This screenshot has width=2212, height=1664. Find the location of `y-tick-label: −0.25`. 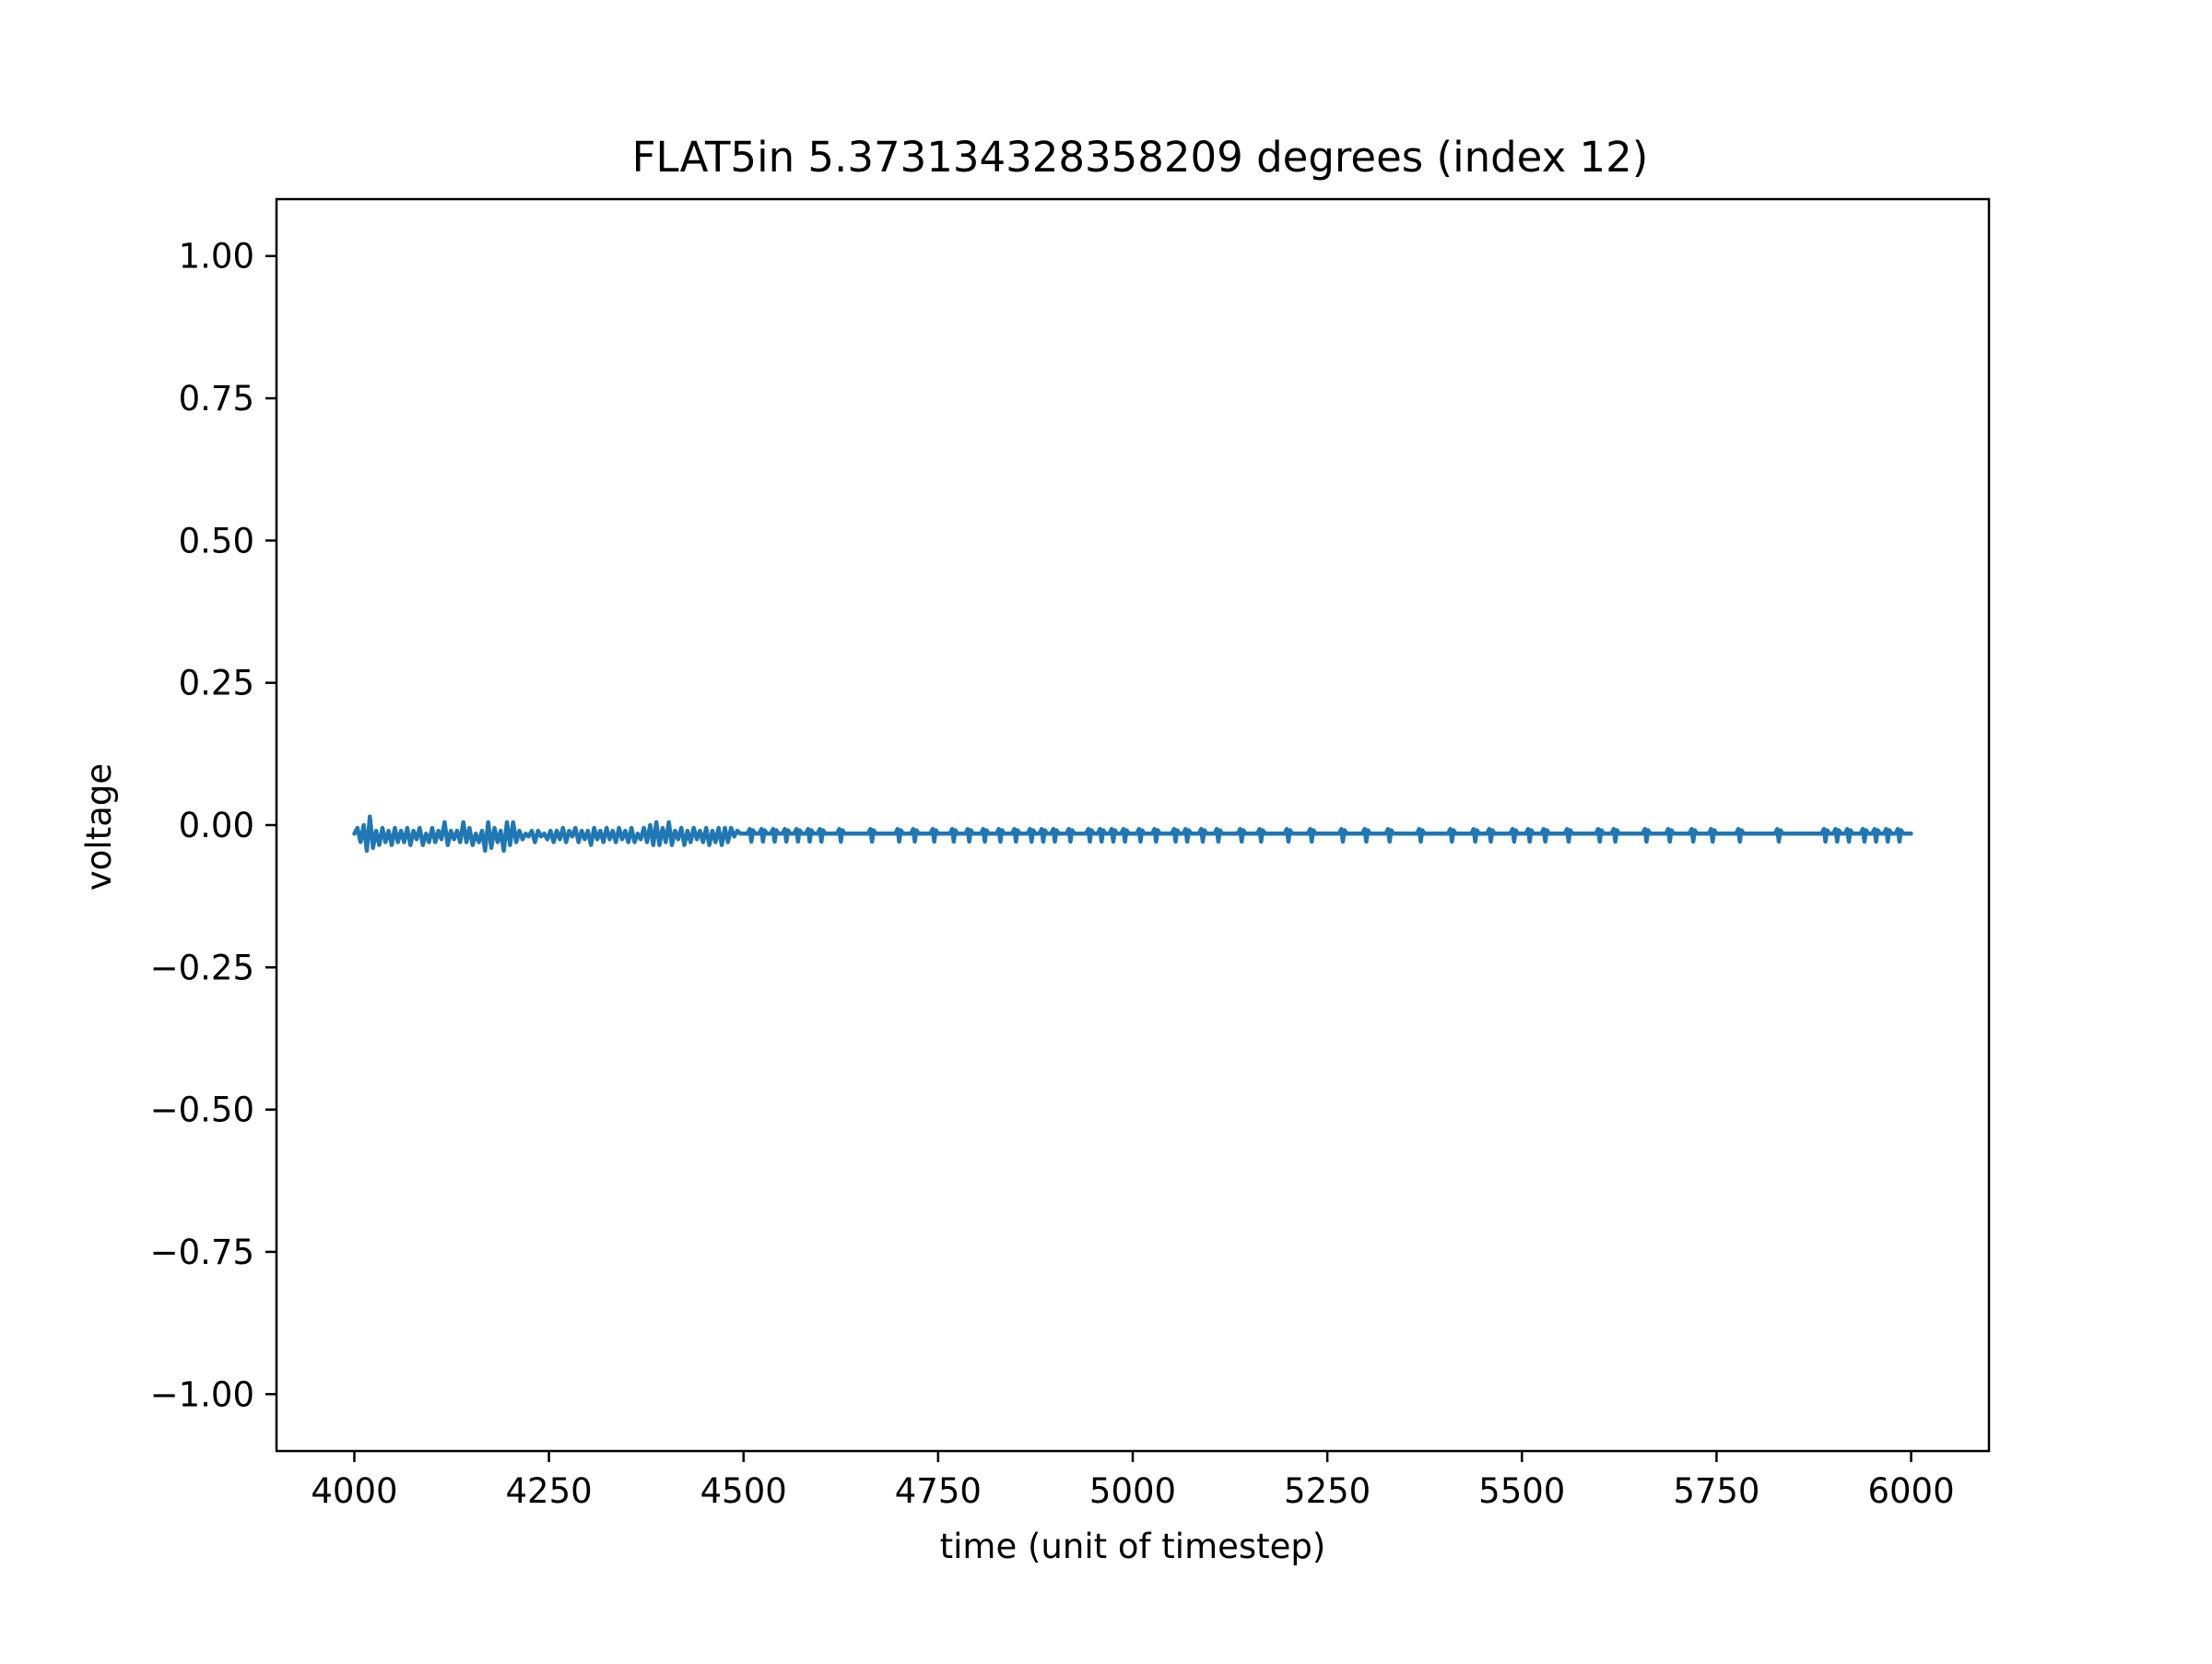

y-tick-label: −0.25 is located at coordinates (202, 967).